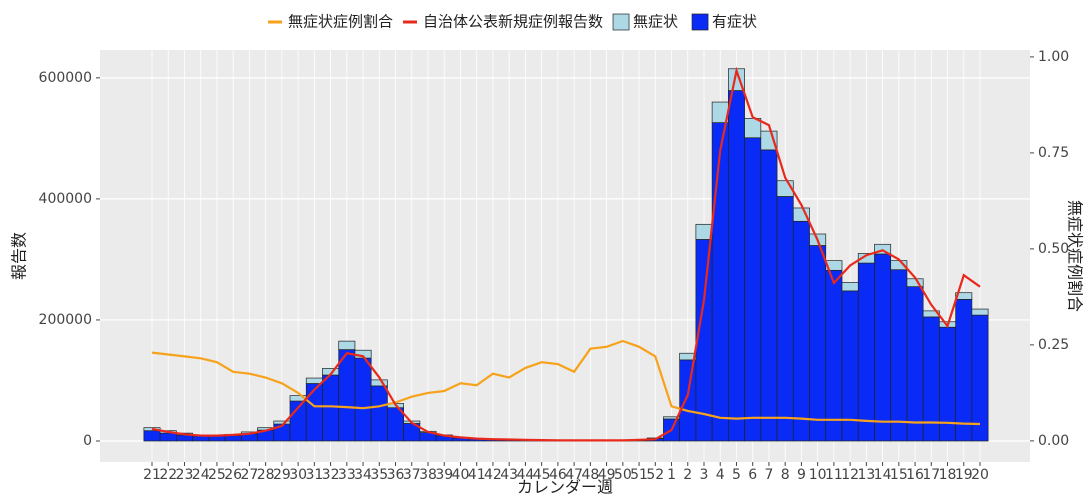 This screenshot has height=503, width=1088. What do you see at coordinates (720, 475) in the screenshot?
I see `x-tick-label: 4` at bounding box center [720, 475].